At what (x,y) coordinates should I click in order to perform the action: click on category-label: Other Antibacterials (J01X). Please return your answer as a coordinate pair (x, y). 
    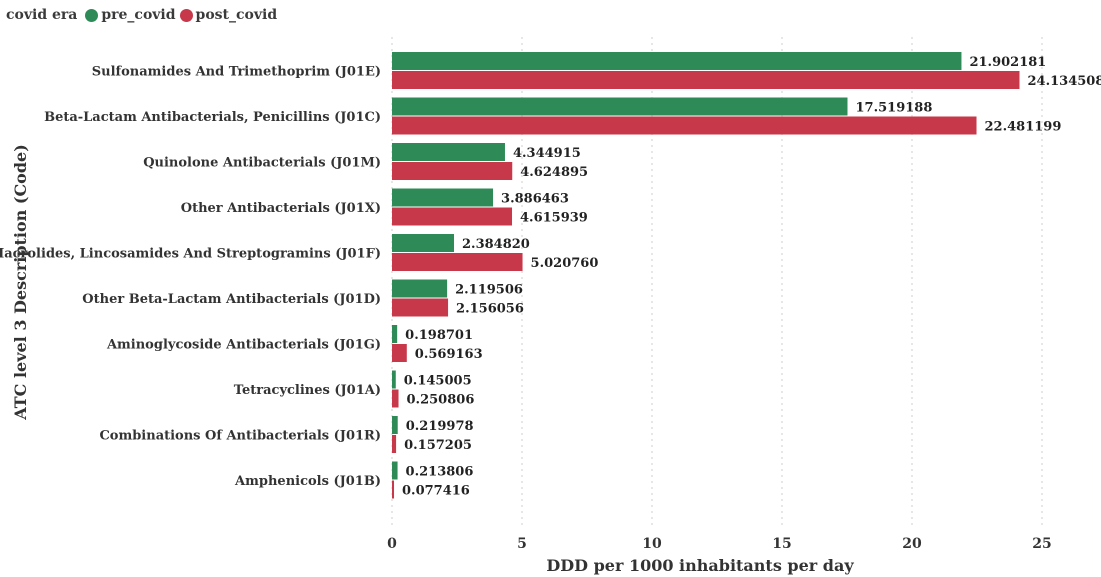
    Looking at the image, I should click on (281, 208).